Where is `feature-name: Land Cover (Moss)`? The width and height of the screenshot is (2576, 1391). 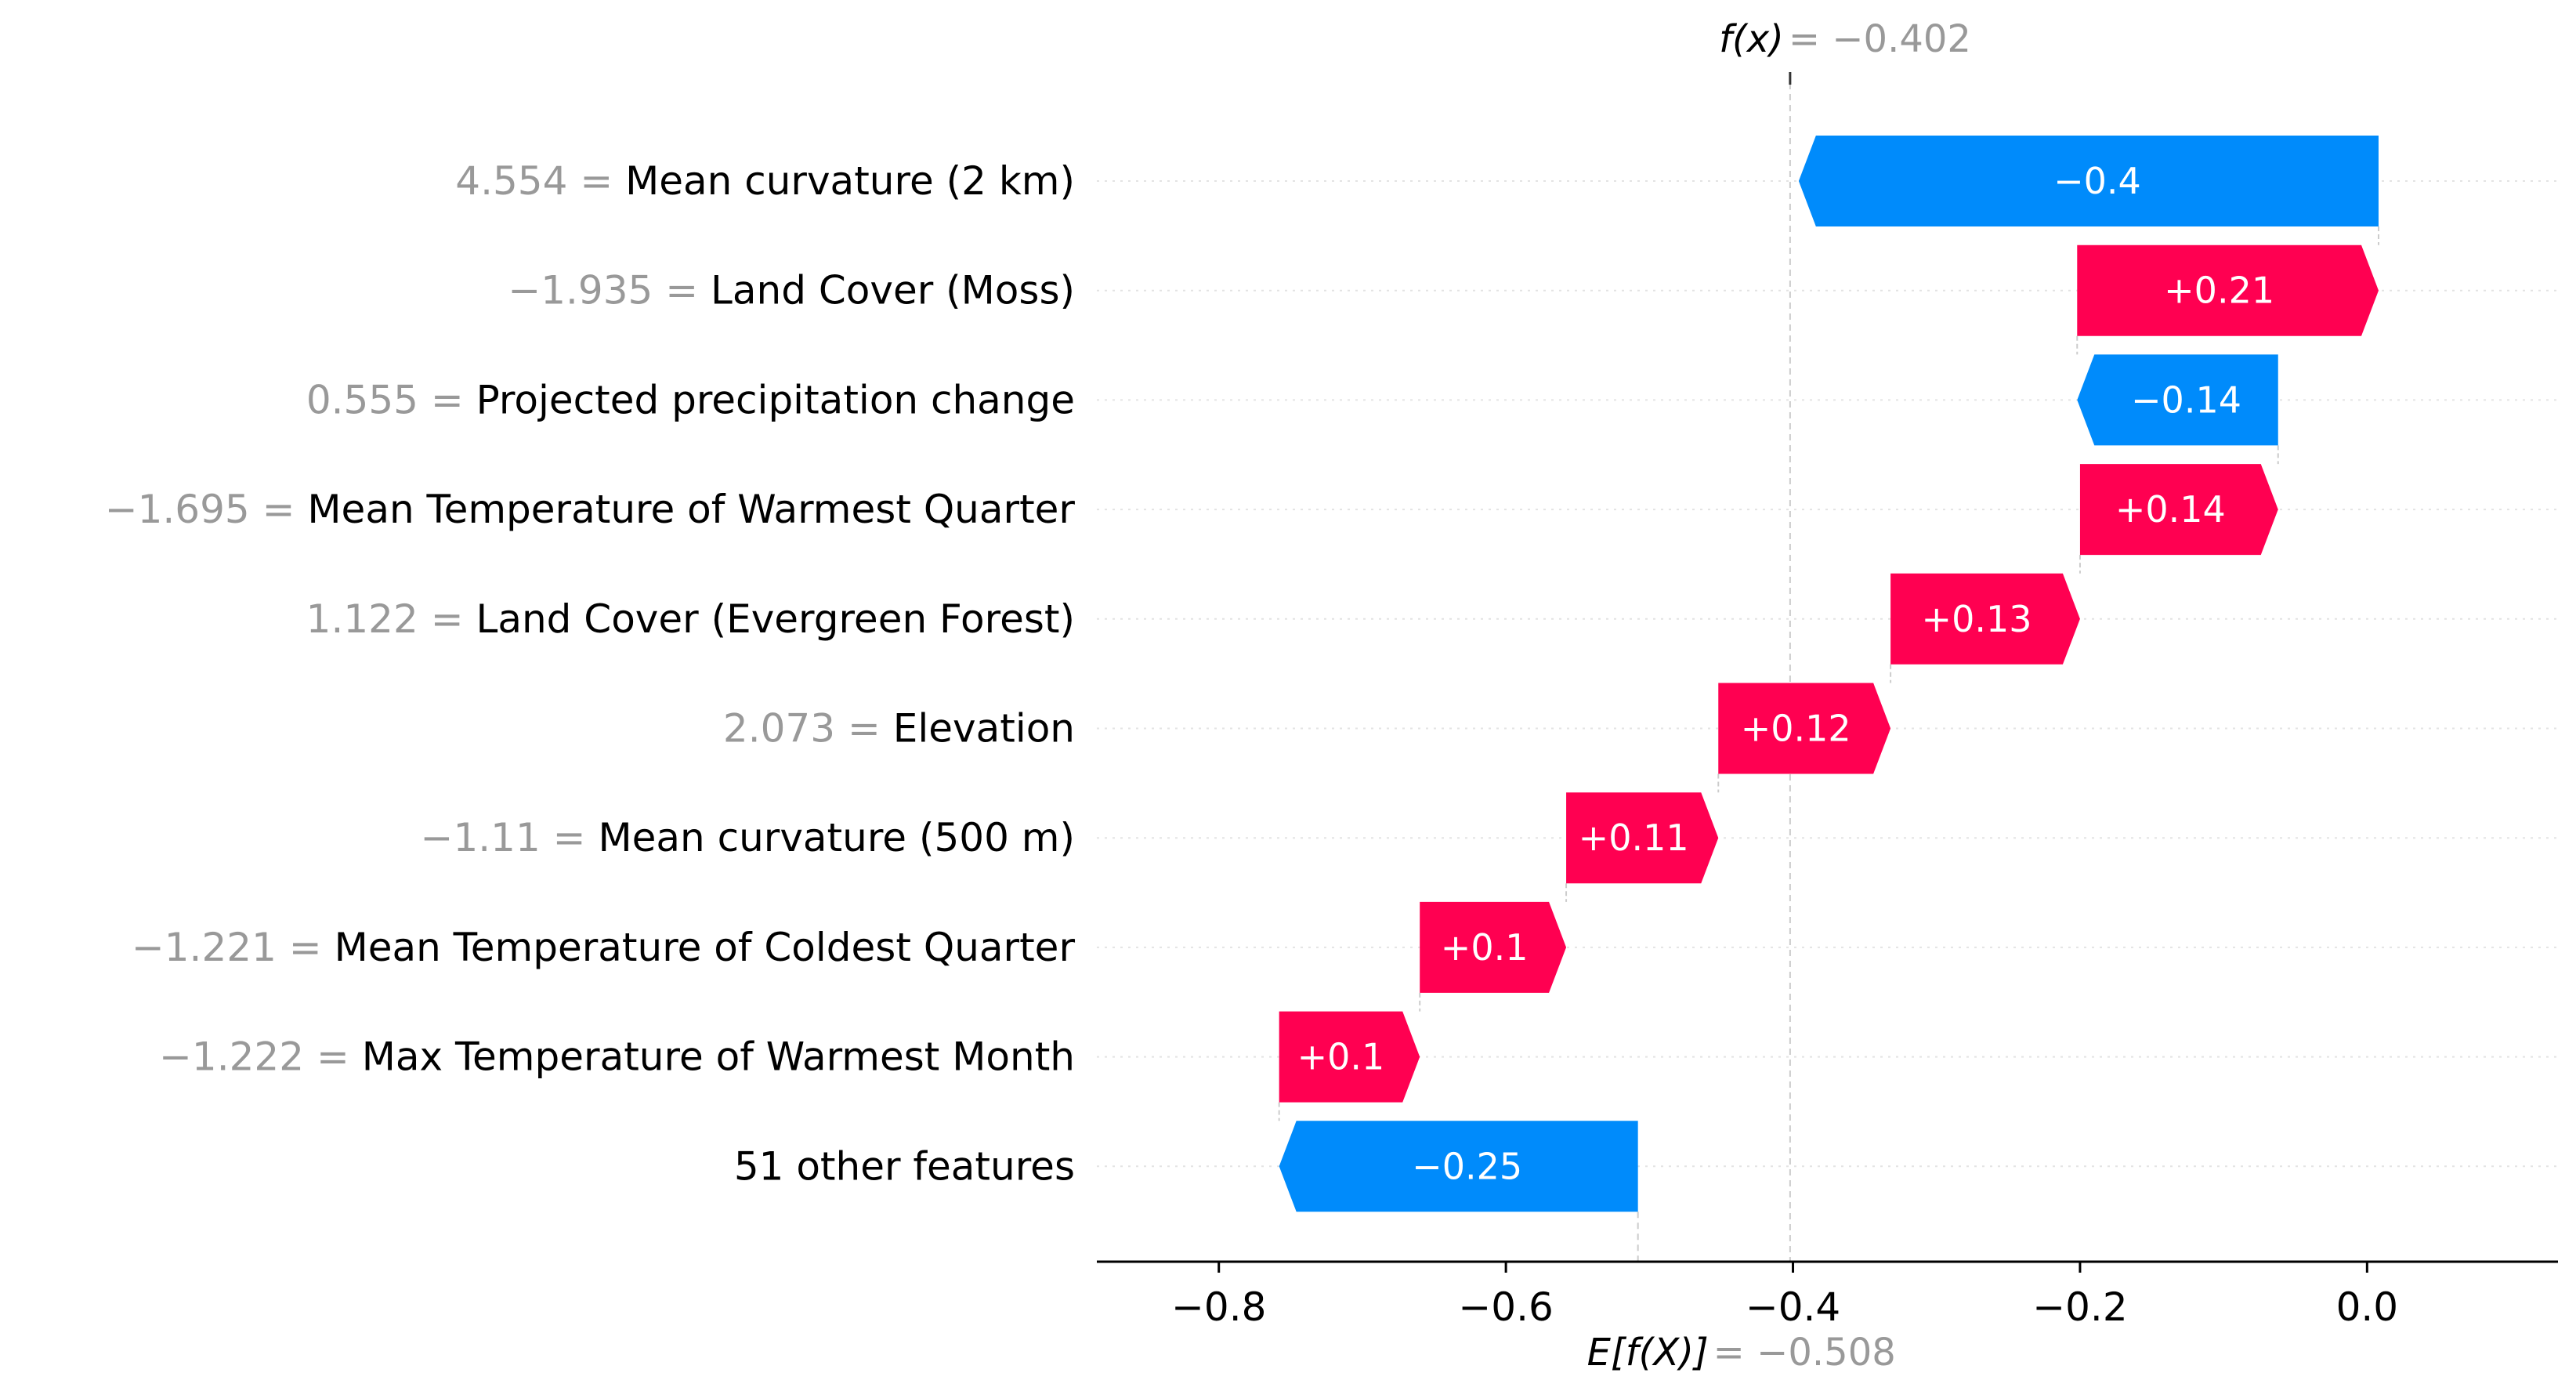
feature-name: Land Cover (Moss) is located at coordinates (893, 290).